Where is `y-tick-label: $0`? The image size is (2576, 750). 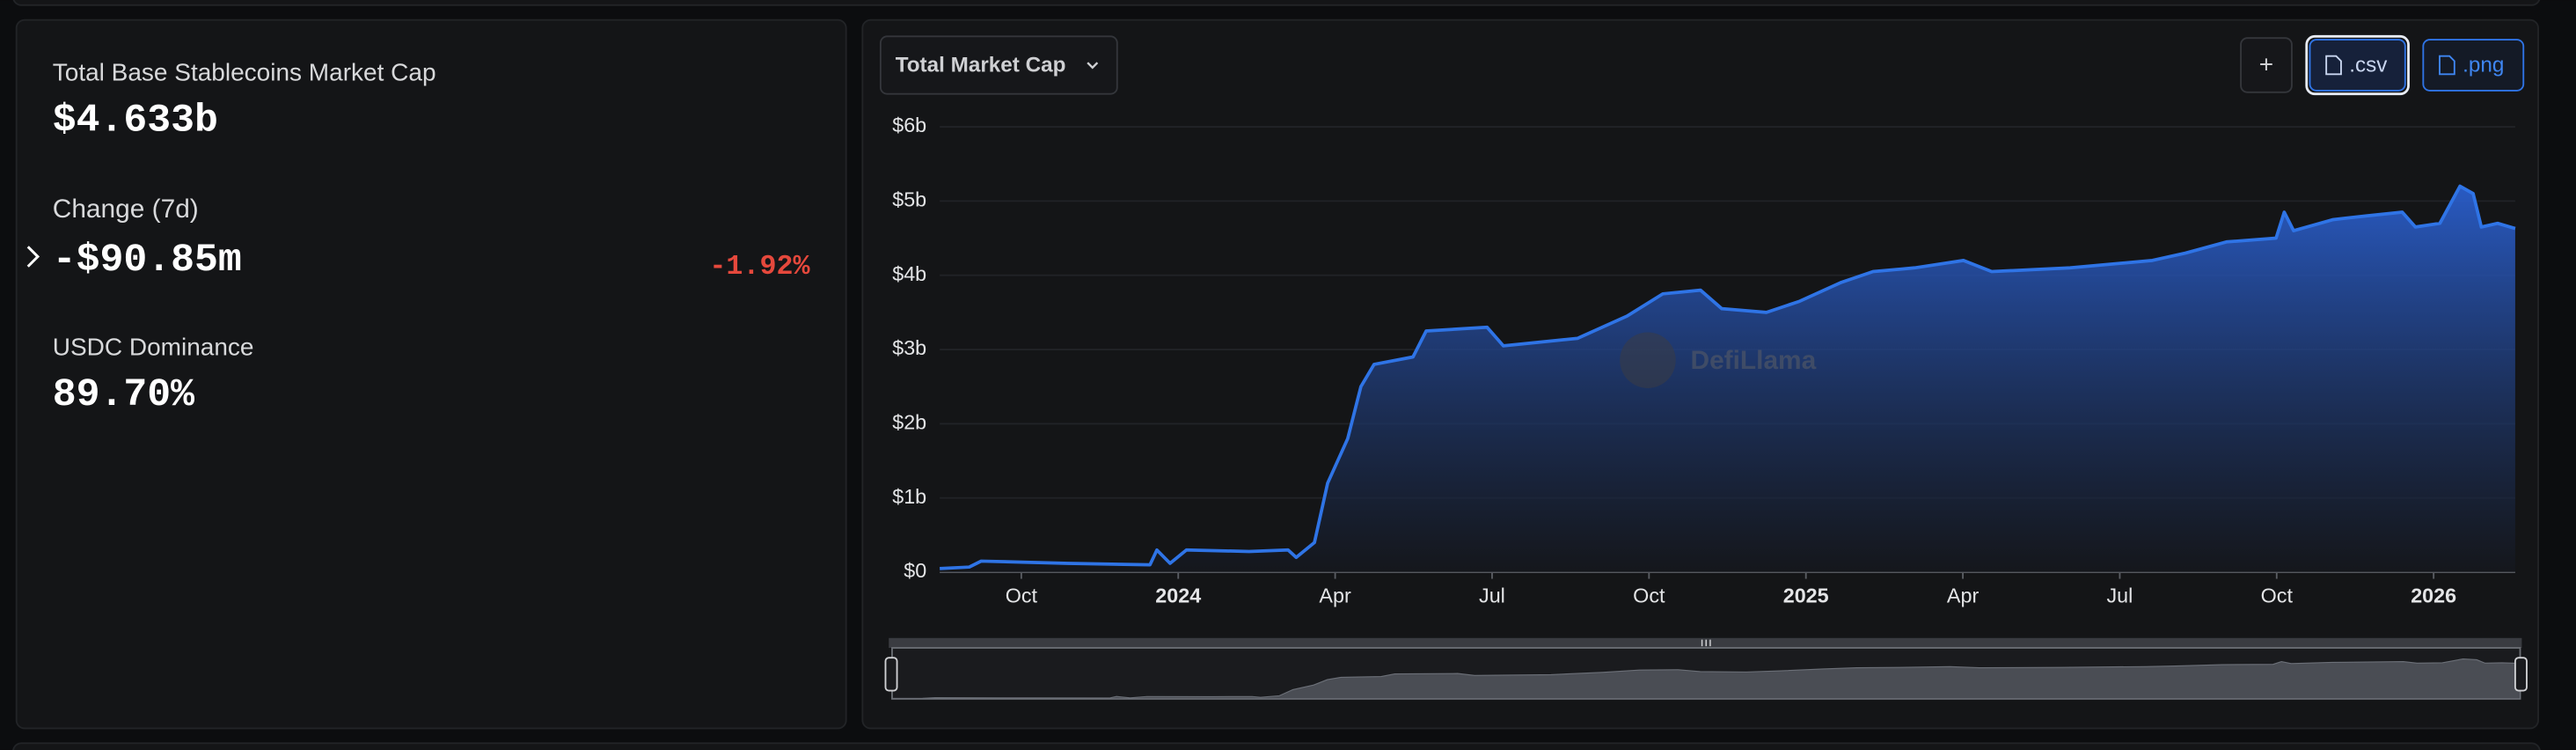
y-tick-label: $0 is located at coordinates (915, 570).